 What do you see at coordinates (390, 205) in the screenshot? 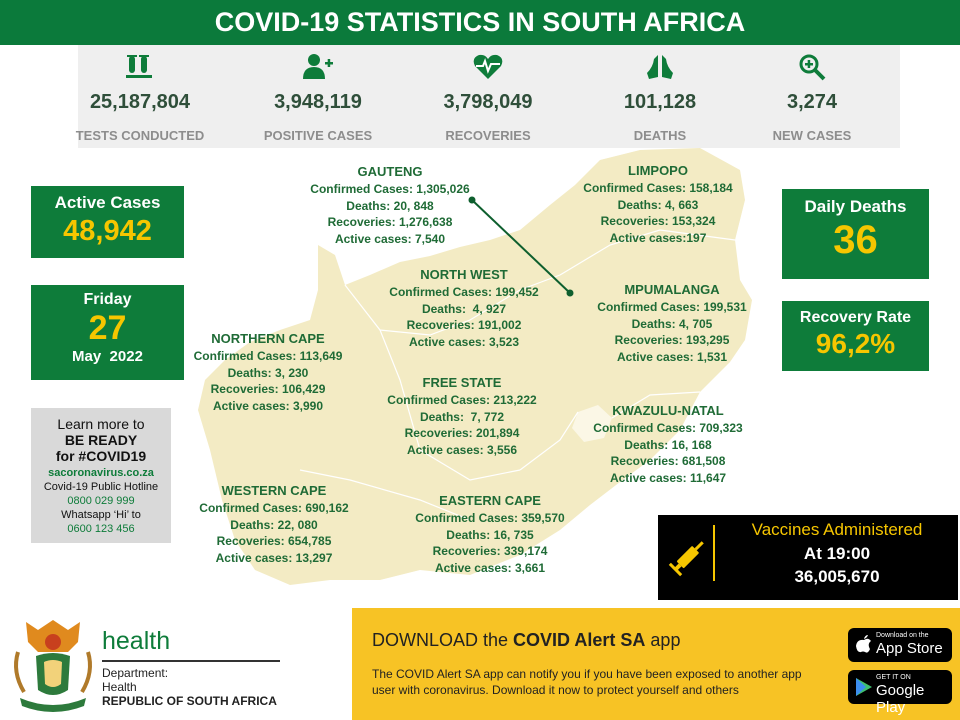
I see `province-line: Deaths: 20, 848` at bounding box center [390, 205].